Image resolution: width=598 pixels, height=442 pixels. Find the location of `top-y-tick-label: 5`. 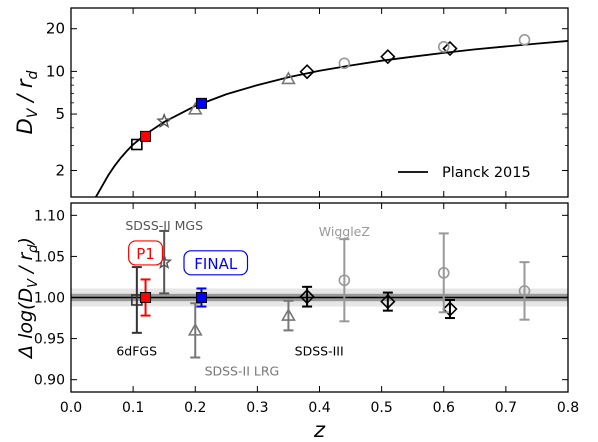

top-y-tick-label: 5 is located at coordinates (60, 114).